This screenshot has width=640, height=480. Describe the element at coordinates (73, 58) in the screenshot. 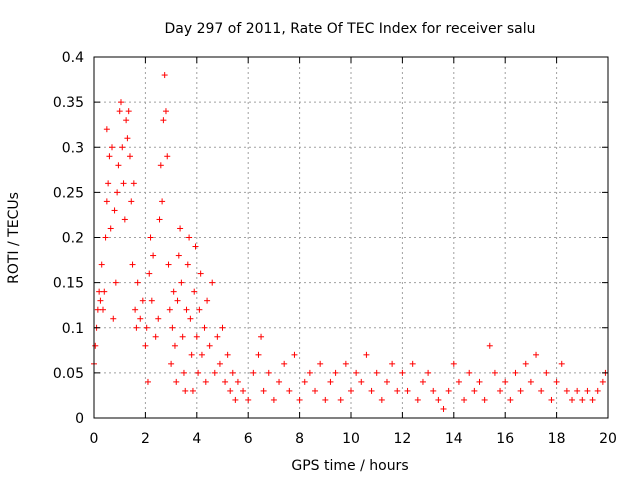

I see `y-tick-label: 0.4` at that location.